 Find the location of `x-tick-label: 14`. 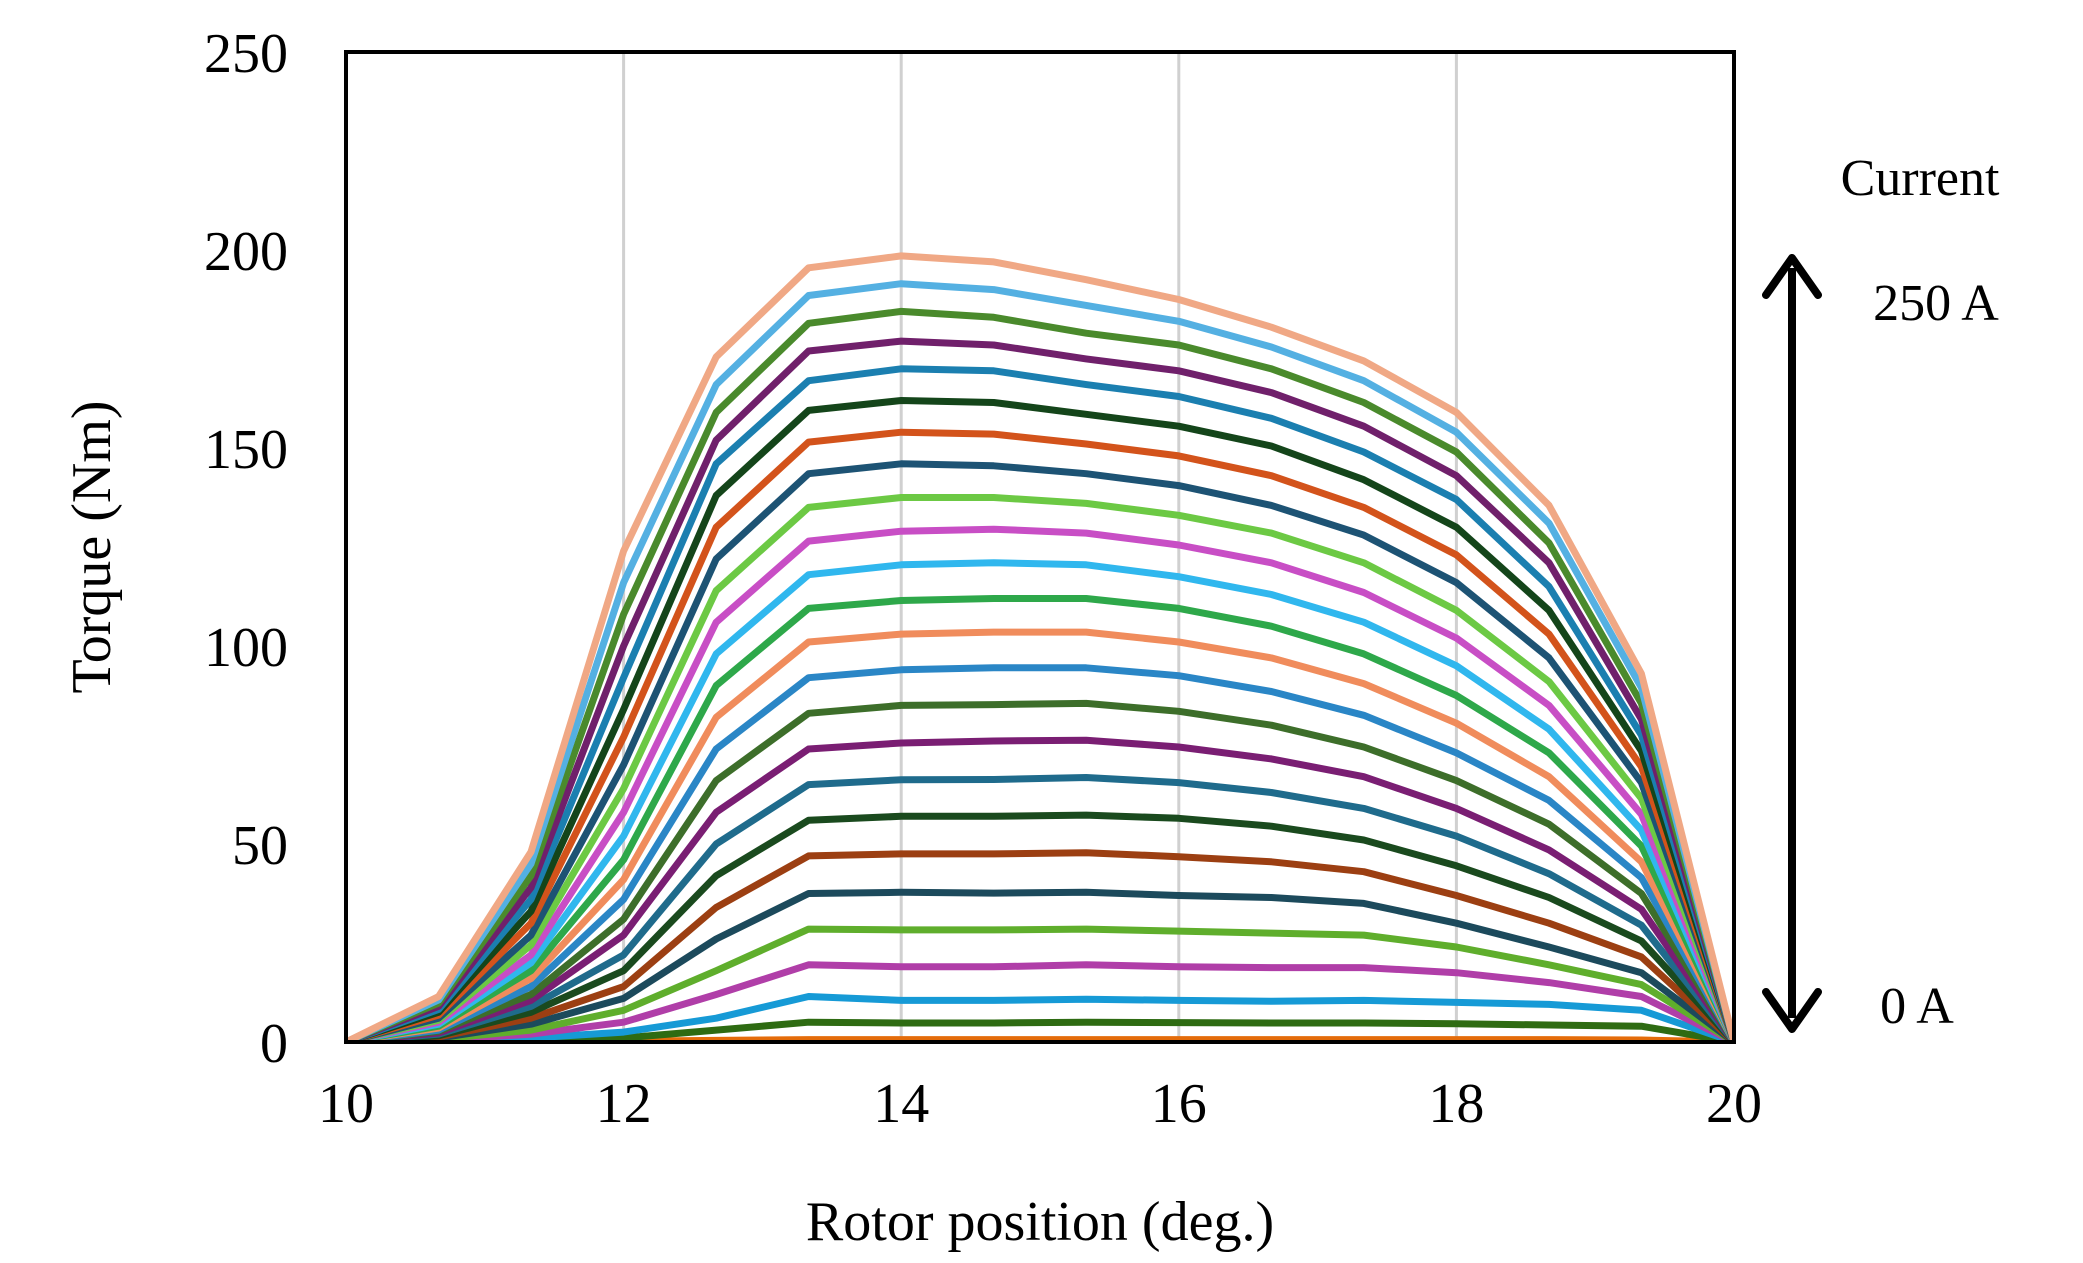

x-tick-label: 14 is located at coordinates (901, 1104).